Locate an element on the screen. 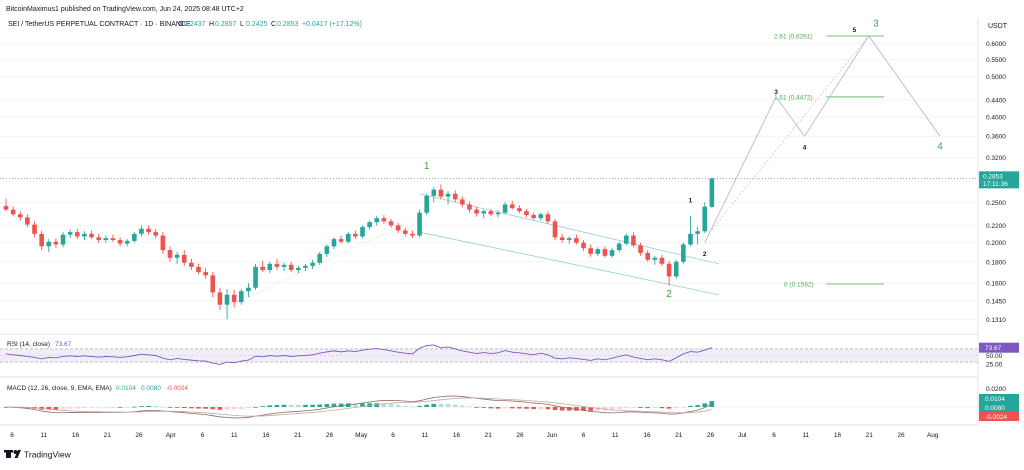 The width and height of the screenshot is (1024, 470). price-tick-label: 0.6000 is located at coordinates (996, 44).